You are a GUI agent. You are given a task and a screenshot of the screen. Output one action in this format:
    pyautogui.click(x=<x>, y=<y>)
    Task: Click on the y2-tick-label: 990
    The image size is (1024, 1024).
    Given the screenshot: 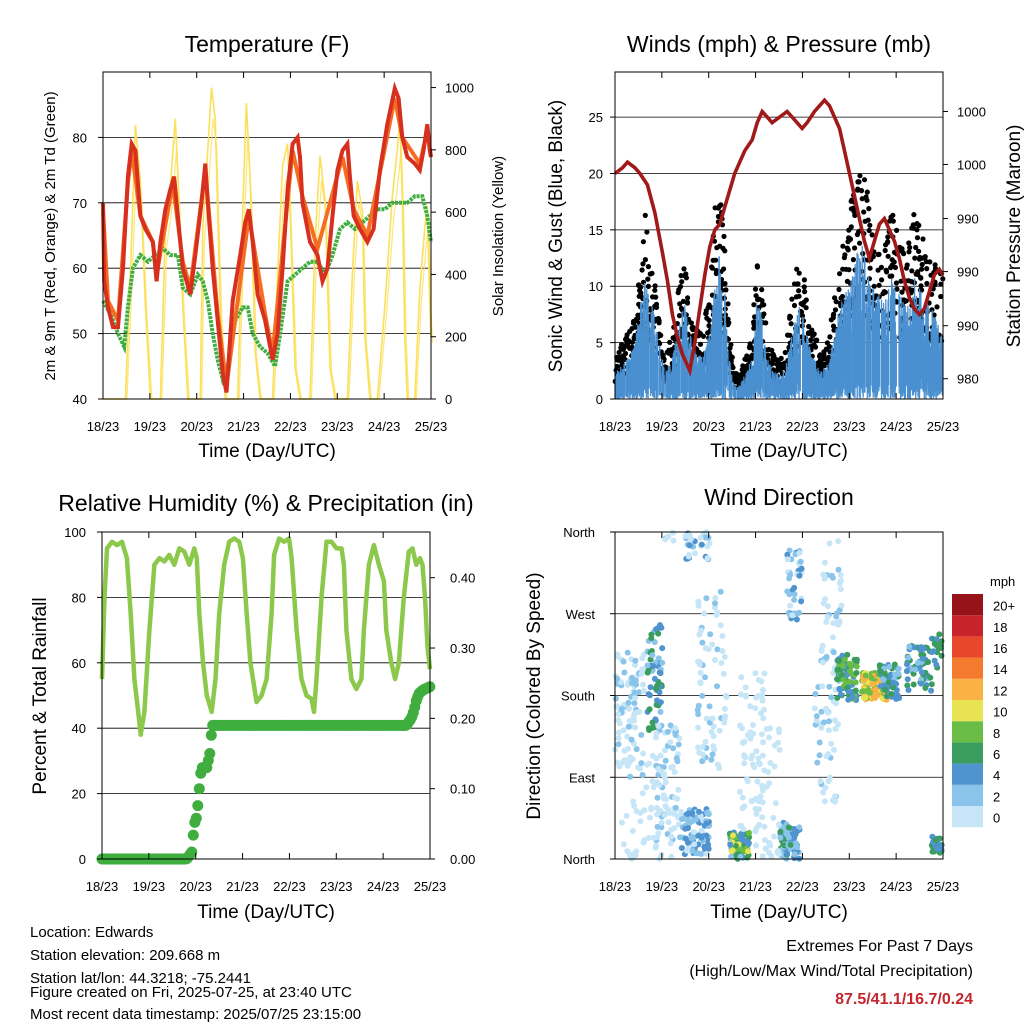 What is the action you would take?
    pyautogui.click(x=968, y=219)
    